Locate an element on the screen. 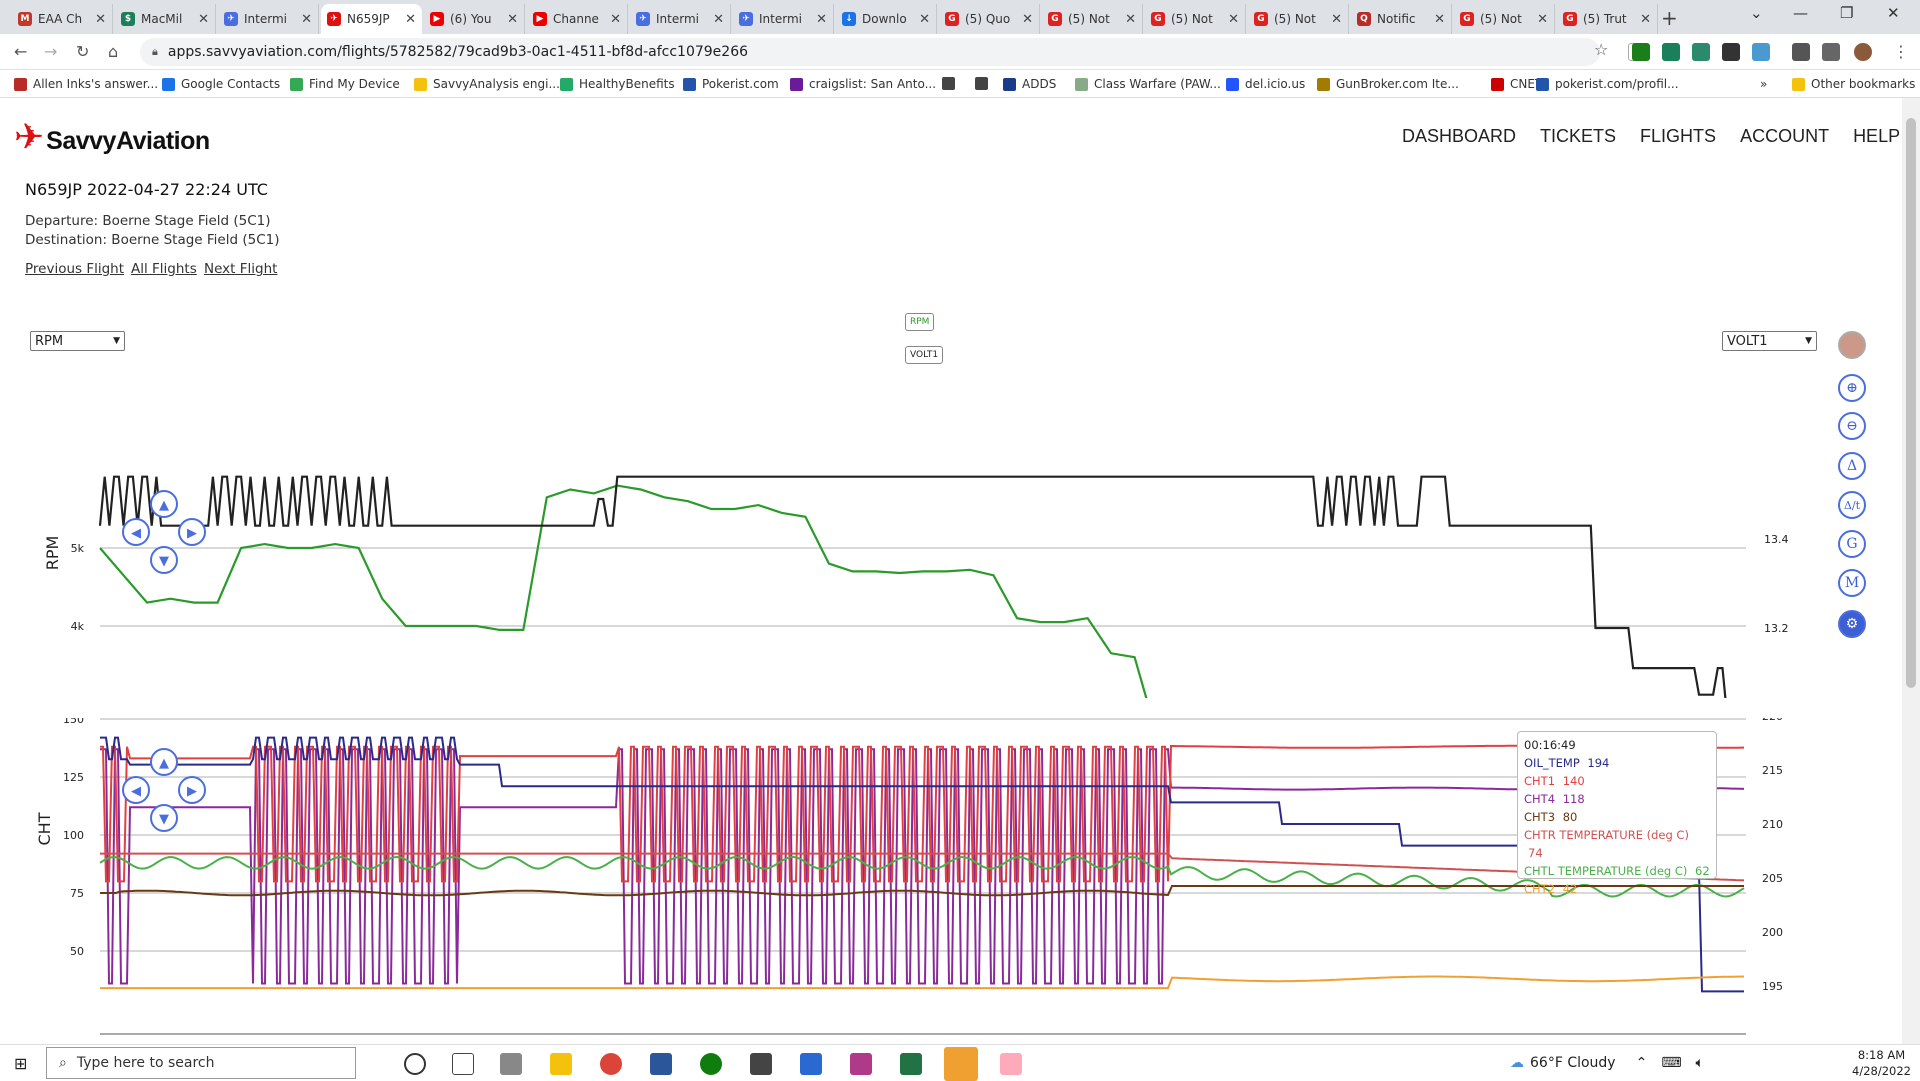  browser-tab: G (5) Not ✕ is located at coordinates (1504, 19).